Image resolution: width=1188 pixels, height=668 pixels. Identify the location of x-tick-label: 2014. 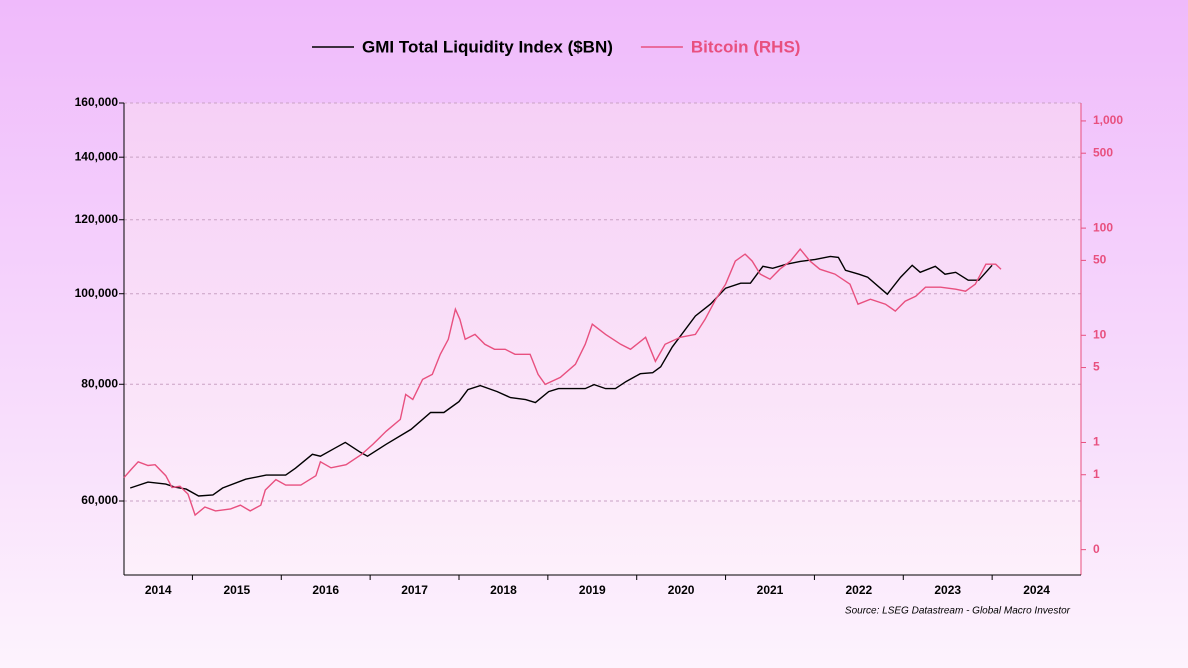
(158, 590).